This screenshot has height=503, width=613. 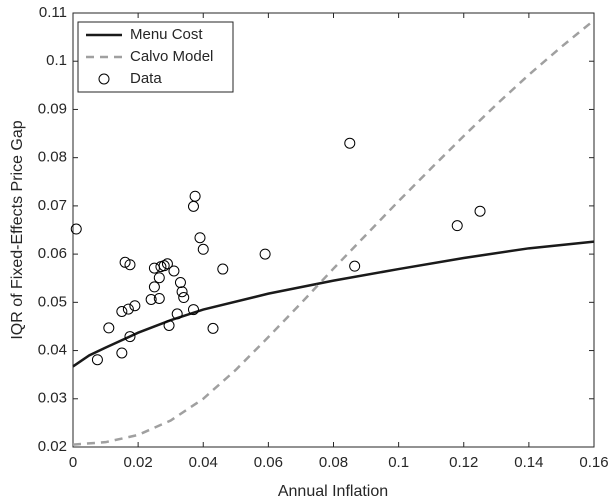 I want to click on y-tick-label: 0.08, so click(x=52, y=157).